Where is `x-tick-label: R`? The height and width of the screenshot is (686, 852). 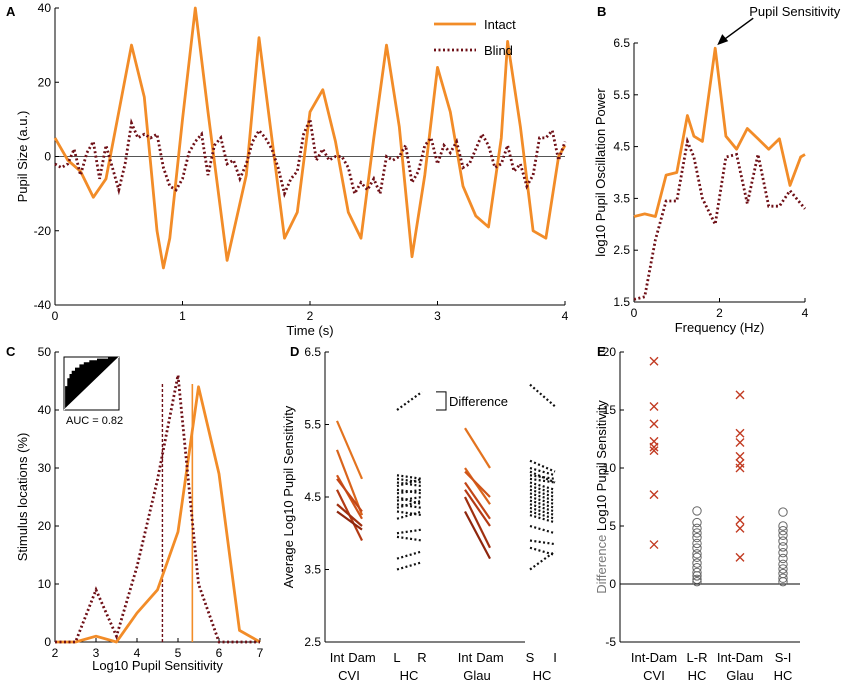 x-tick-label: R is located at coordinates (421, 657).